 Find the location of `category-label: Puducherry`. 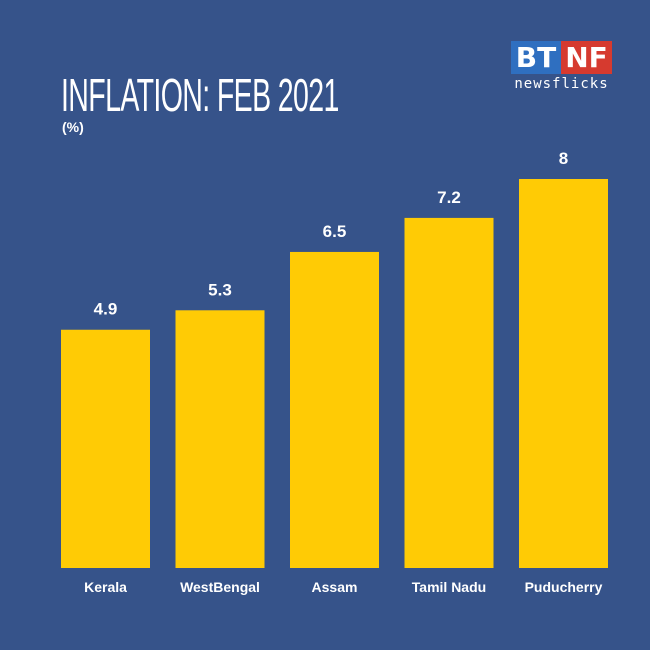

category-label: Puducherry is located at coordinates (564, 587).